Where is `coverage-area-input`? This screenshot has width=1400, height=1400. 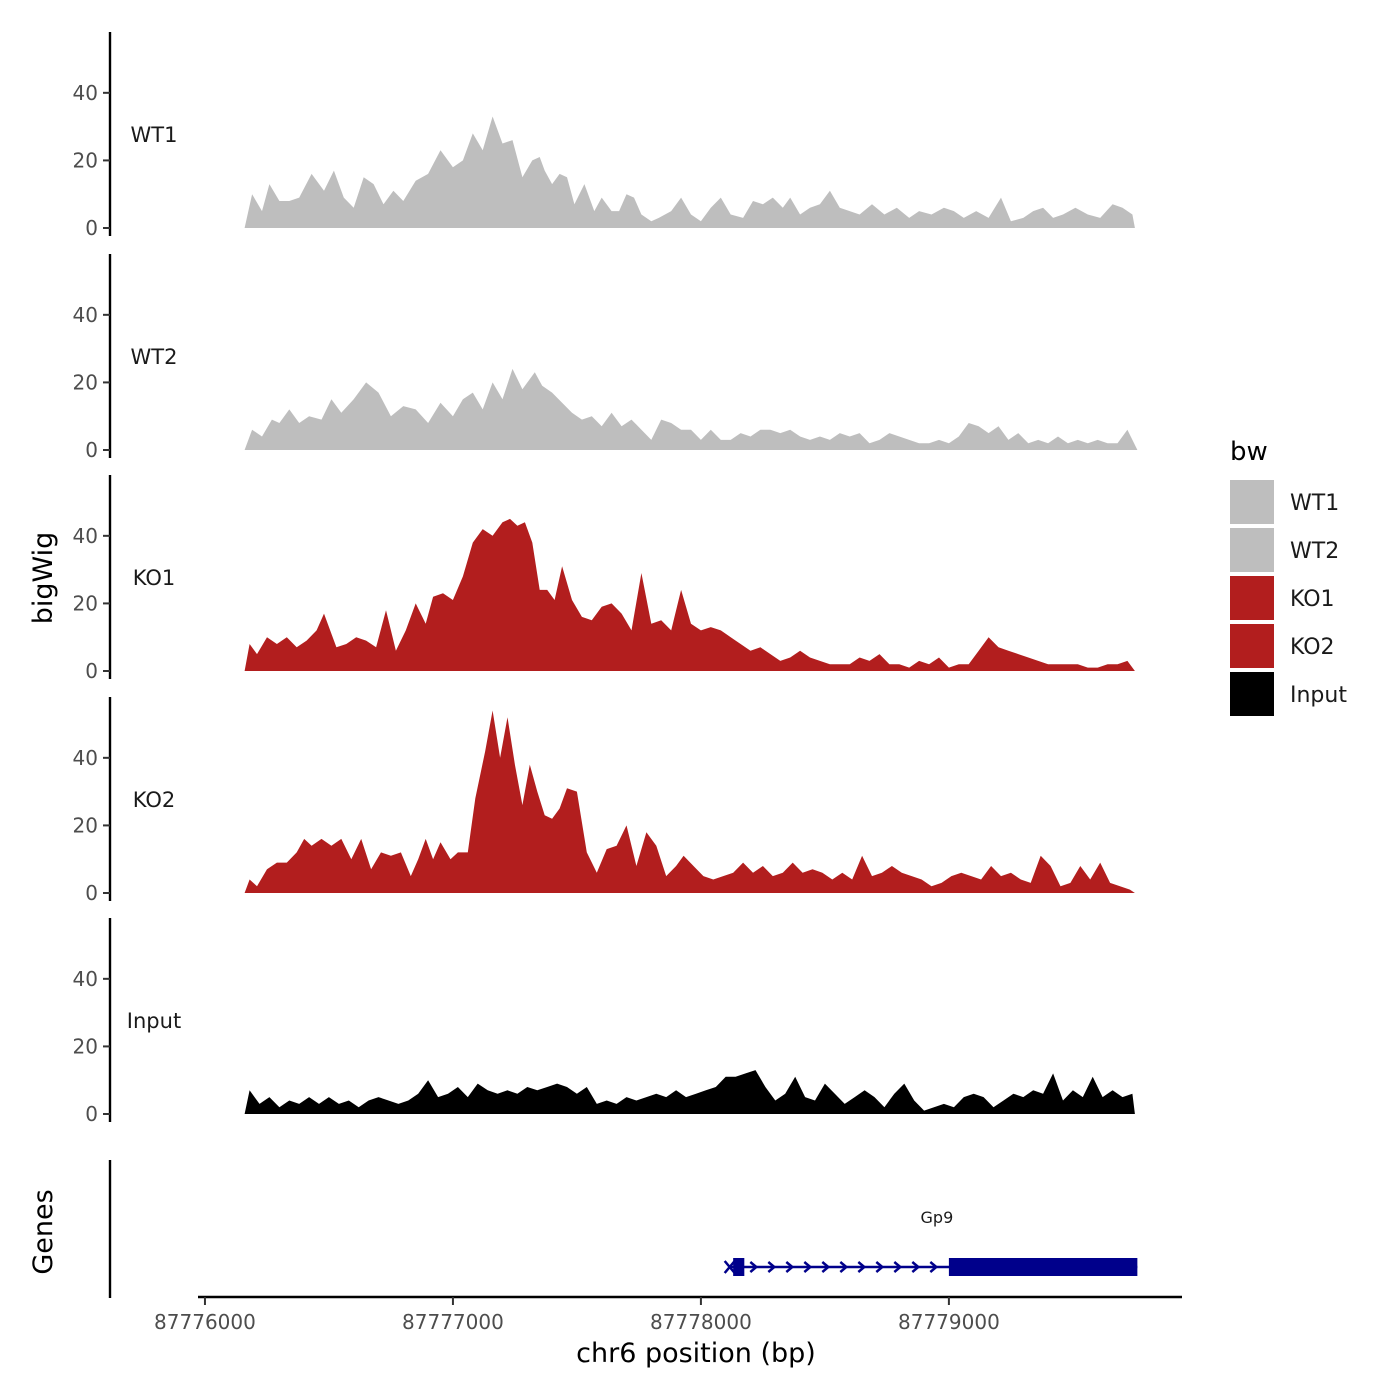
coverage-area-input is located at coordinates (689, 1092).